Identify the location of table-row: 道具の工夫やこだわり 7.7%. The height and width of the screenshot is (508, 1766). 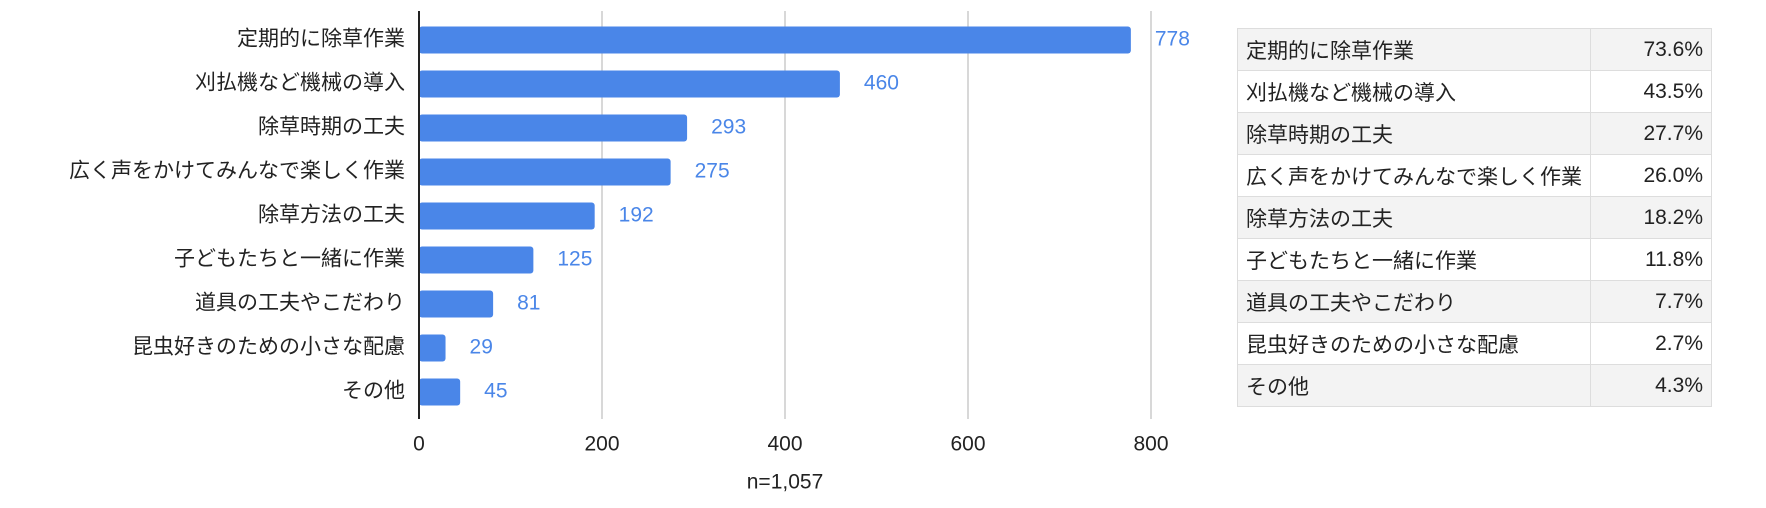
(1474, 301).